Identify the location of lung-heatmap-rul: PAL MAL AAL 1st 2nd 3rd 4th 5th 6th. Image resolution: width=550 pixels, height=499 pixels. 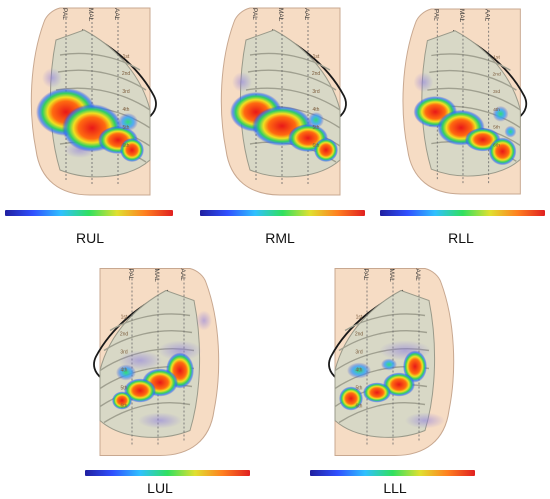
(93, 101).